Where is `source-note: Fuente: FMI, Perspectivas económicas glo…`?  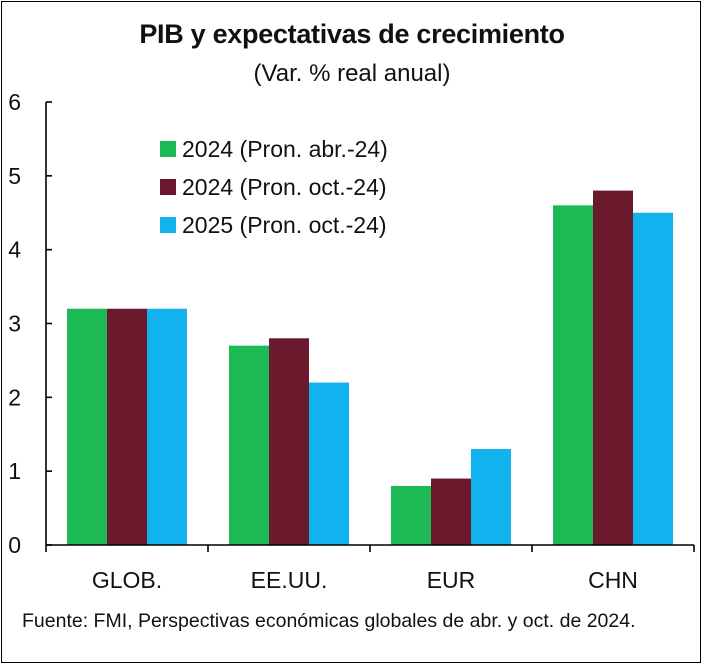 source-note: Fuente: FMI, Perspectivas económicas glo… is located at coordinates (329, 621).